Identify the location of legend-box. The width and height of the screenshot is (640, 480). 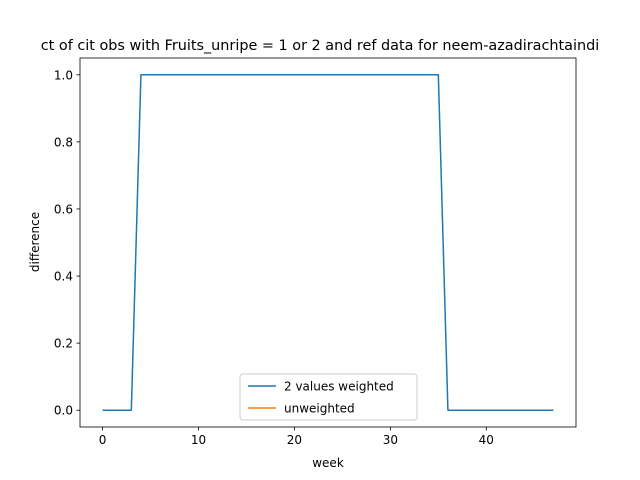
(328, 397).